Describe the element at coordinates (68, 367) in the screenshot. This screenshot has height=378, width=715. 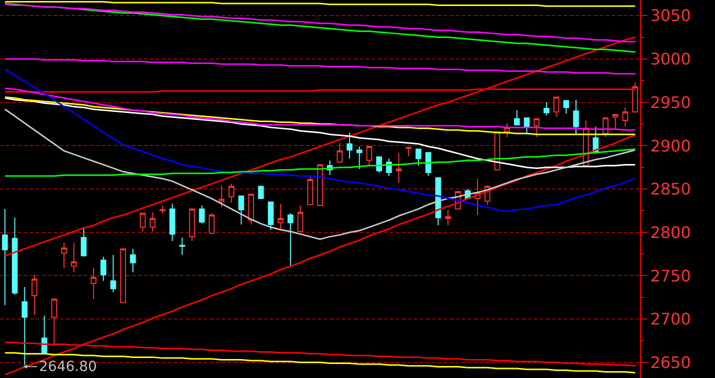
I see `annotation: 2646.80` at that location.